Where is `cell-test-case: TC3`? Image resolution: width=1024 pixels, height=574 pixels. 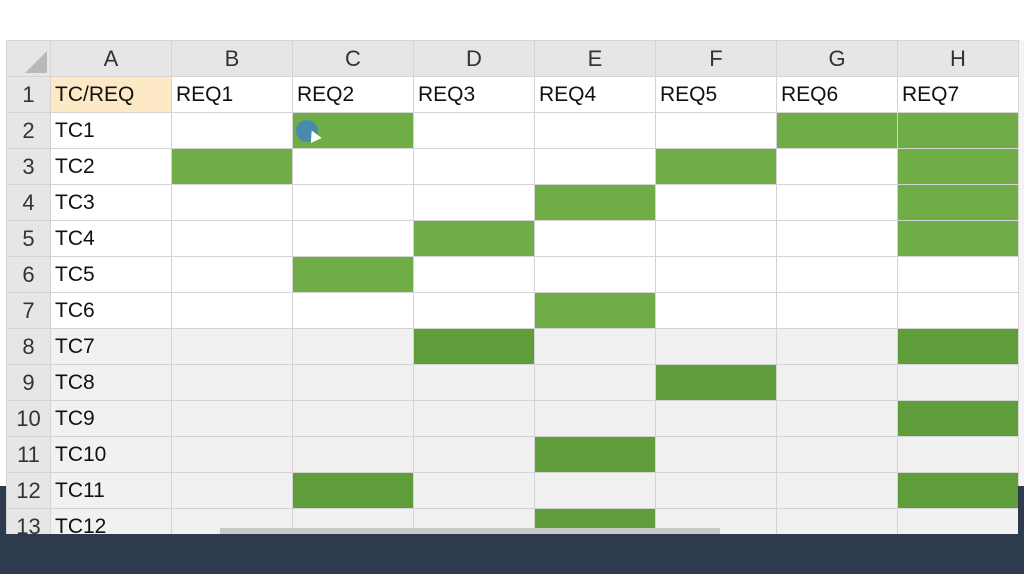 cell-test-case: TC3 is located at coordinates (111, 202).